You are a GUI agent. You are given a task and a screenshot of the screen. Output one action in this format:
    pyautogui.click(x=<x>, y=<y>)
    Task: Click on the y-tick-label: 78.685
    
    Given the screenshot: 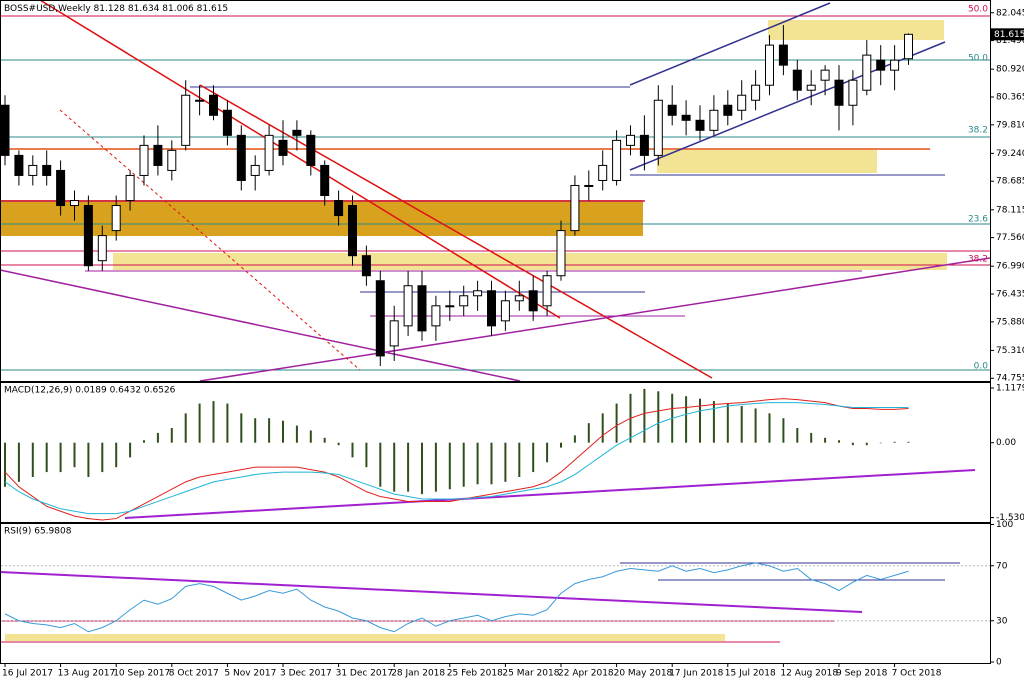 What is the action you would take?
    pyautogui.click(x=1010, y=182)
    